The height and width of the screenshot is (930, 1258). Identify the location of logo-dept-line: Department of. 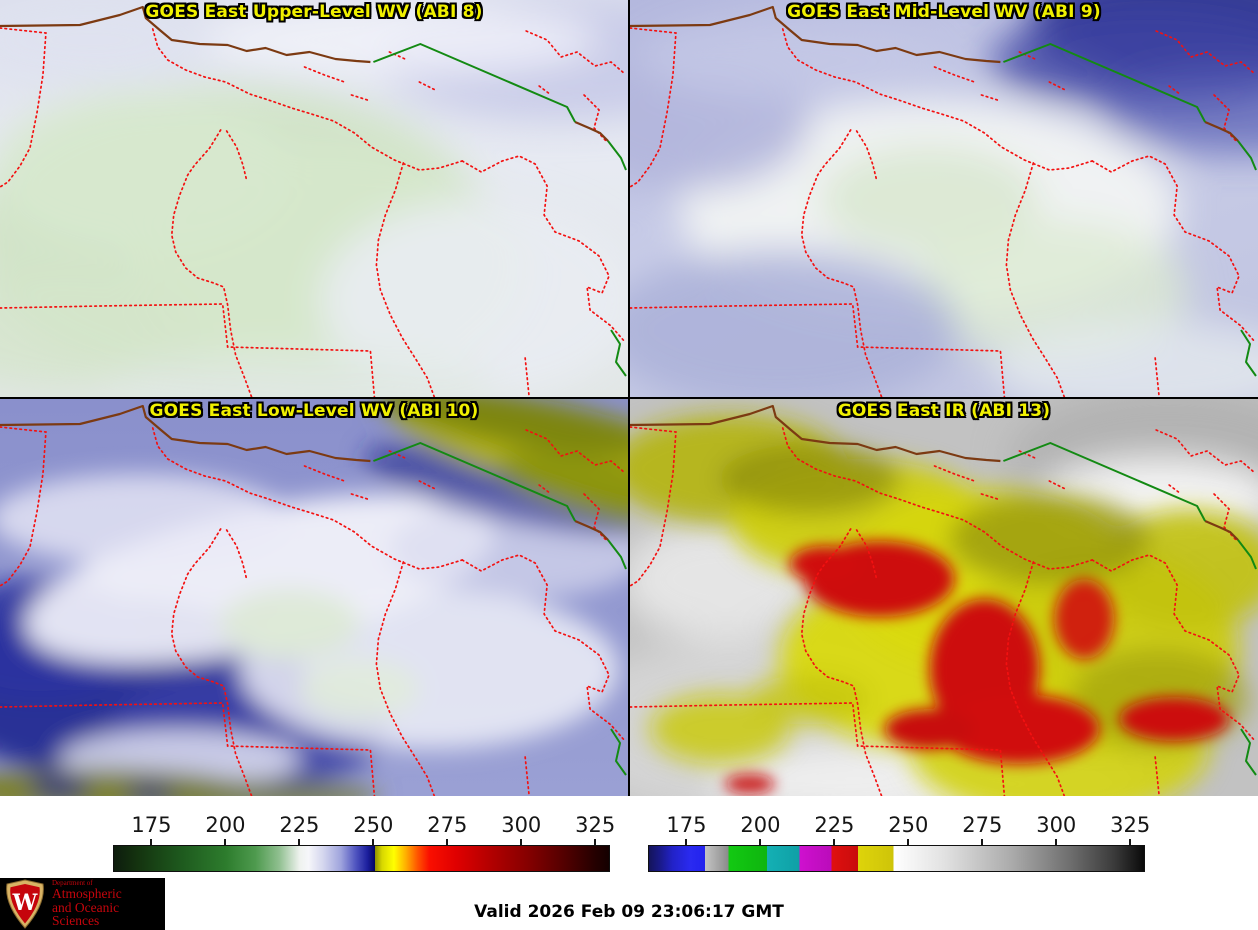
(72, 882).